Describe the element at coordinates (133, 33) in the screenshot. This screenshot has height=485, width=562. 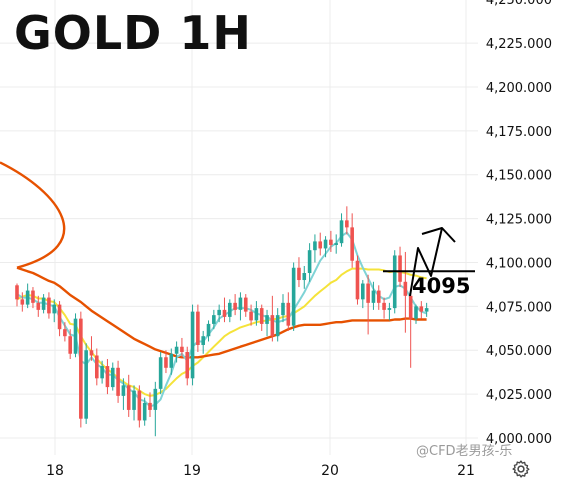
I see `chart-title: GOLD 1H` at that location.